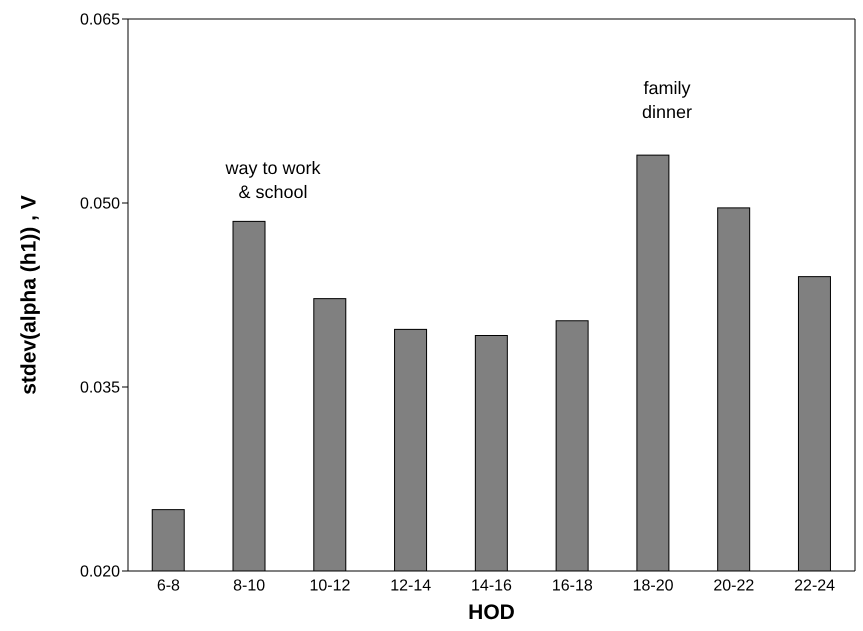 Image resolution: width=863 pixels, height=631 pixels. What do you see at coordinates (100, 20) in the screenshot?
I see `y-tick-label: 0.065` at bounding box center [100, 20].